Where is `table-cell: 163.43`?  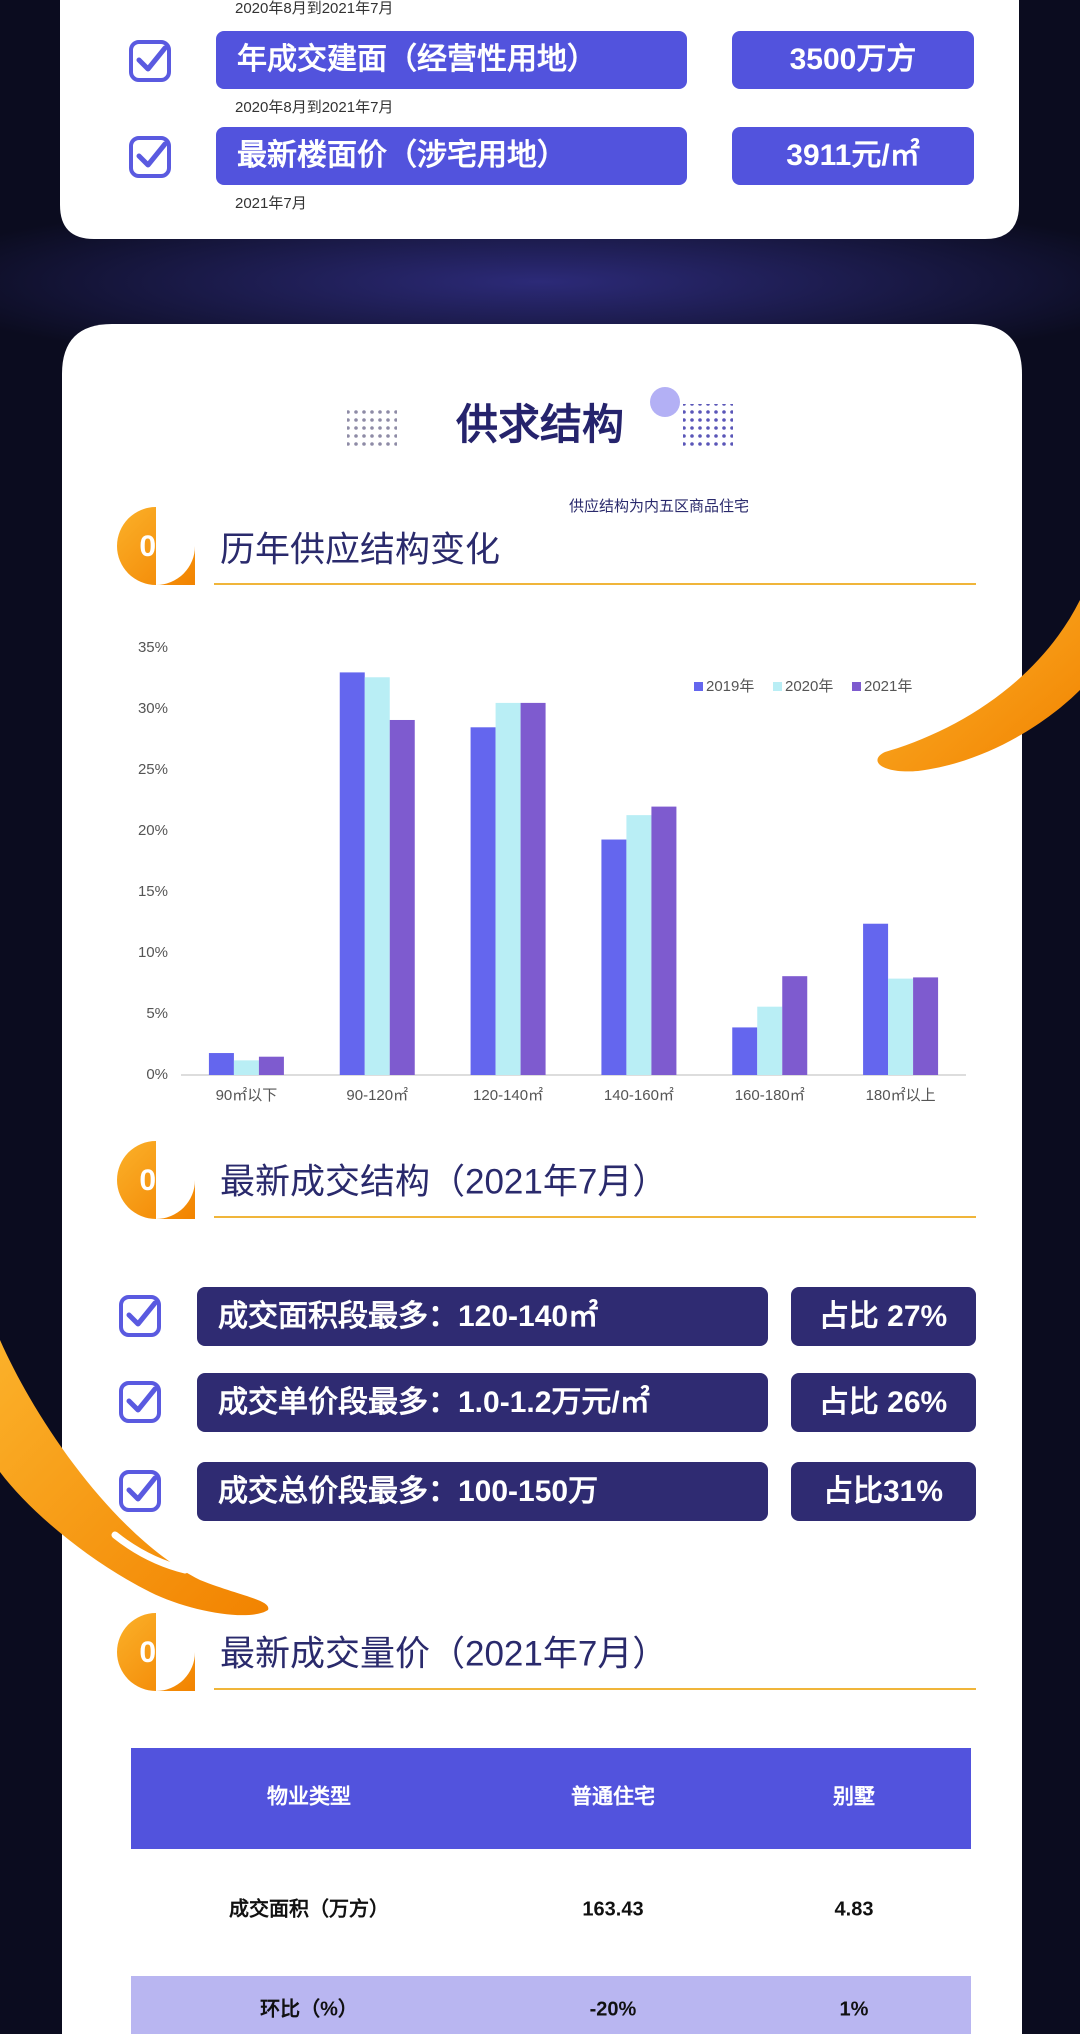 table-cell: 163.43 is located at coordinates (612, 1909).